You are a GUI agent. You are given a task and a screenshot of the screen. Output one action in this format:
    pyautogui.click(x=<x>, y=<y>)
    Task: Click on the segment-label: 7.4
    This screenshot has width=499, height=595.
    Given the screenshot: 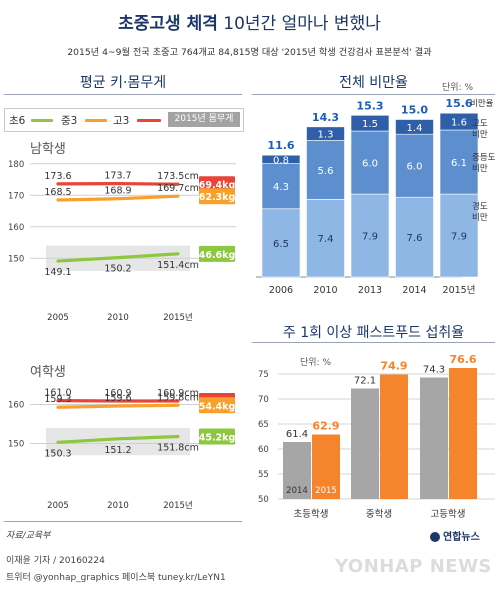 What is the action you would take?
    pyautogui.click(x=326, y=239)
    